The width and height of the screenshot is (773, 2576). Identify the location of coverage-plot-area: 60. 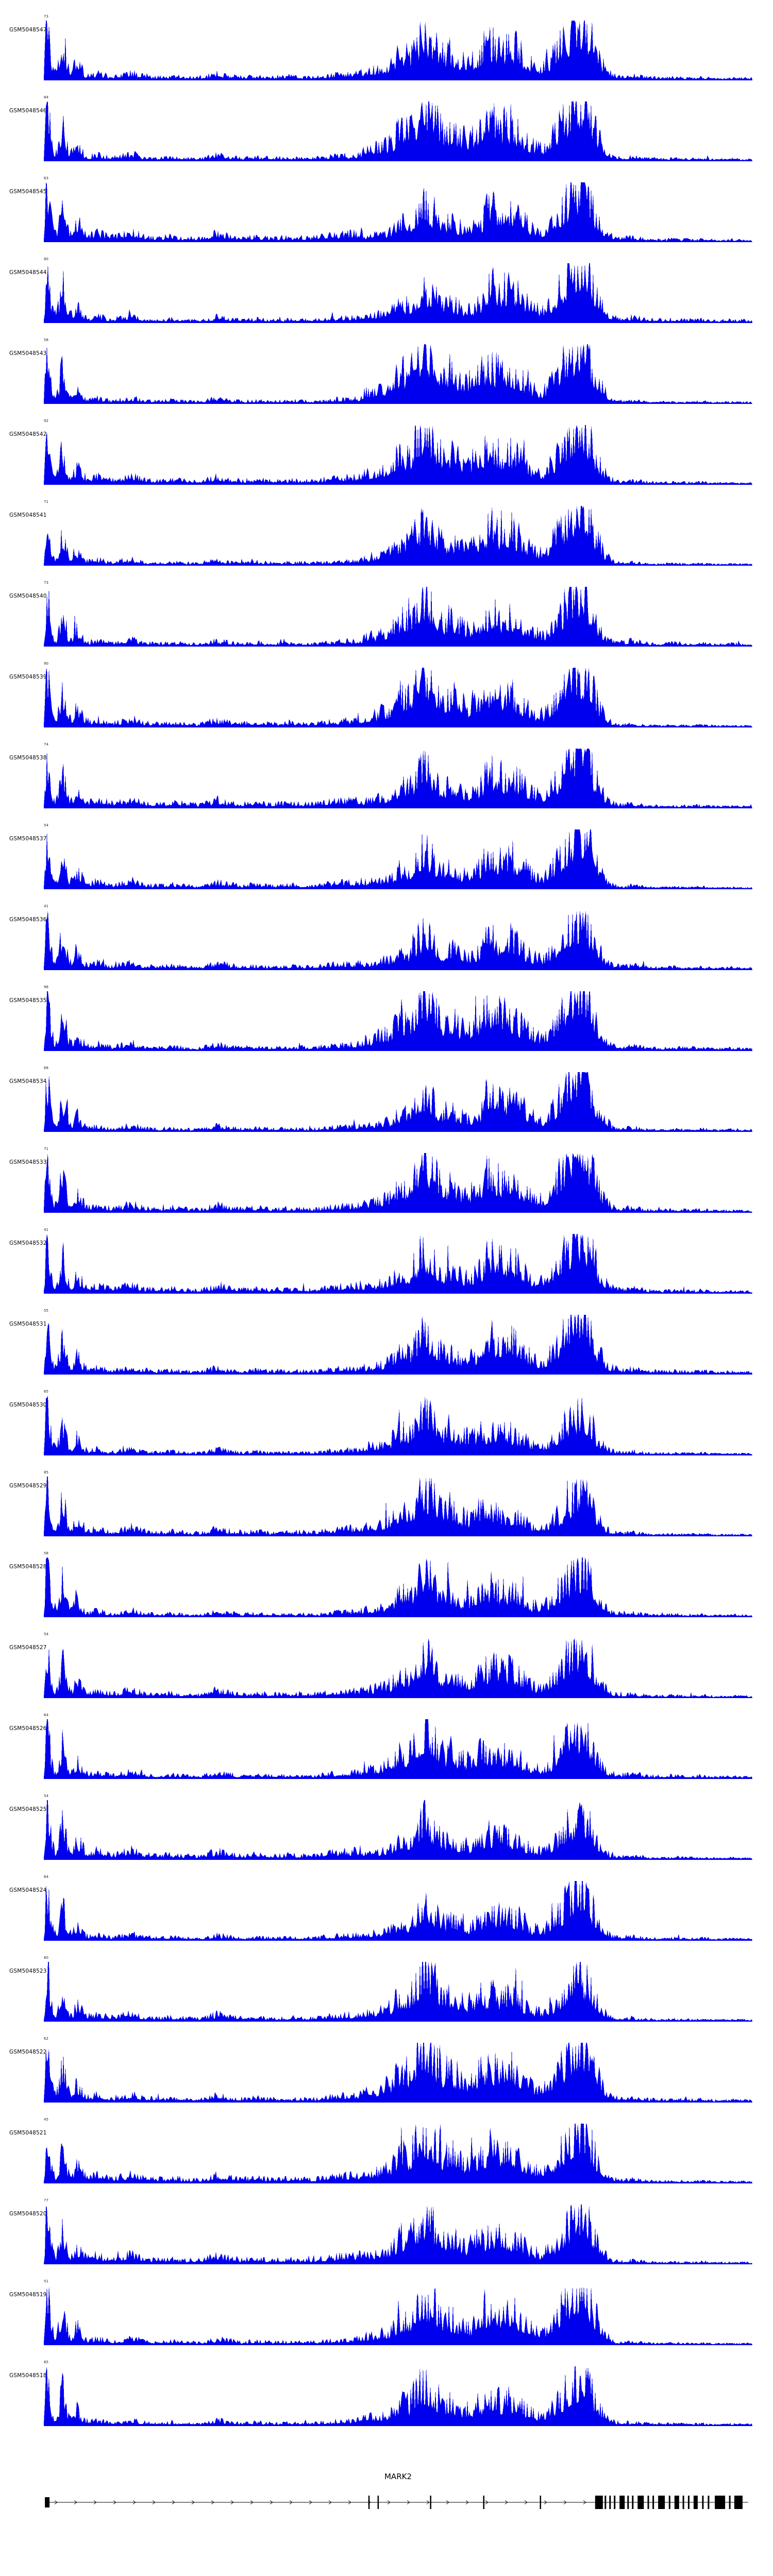
(398, 1989).